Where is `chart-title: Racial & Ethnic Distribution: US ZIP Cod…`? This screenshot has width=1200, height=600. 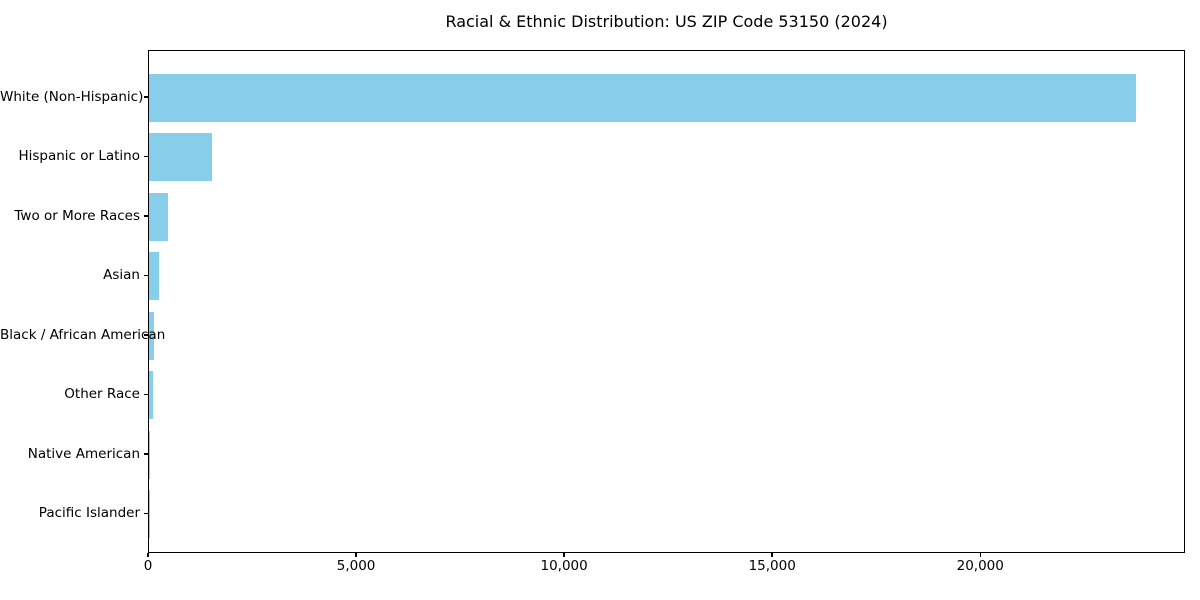
chart-title: Racial & Ethnic Distribution: US ZIP Cod… is located at coordinates (666, 21).